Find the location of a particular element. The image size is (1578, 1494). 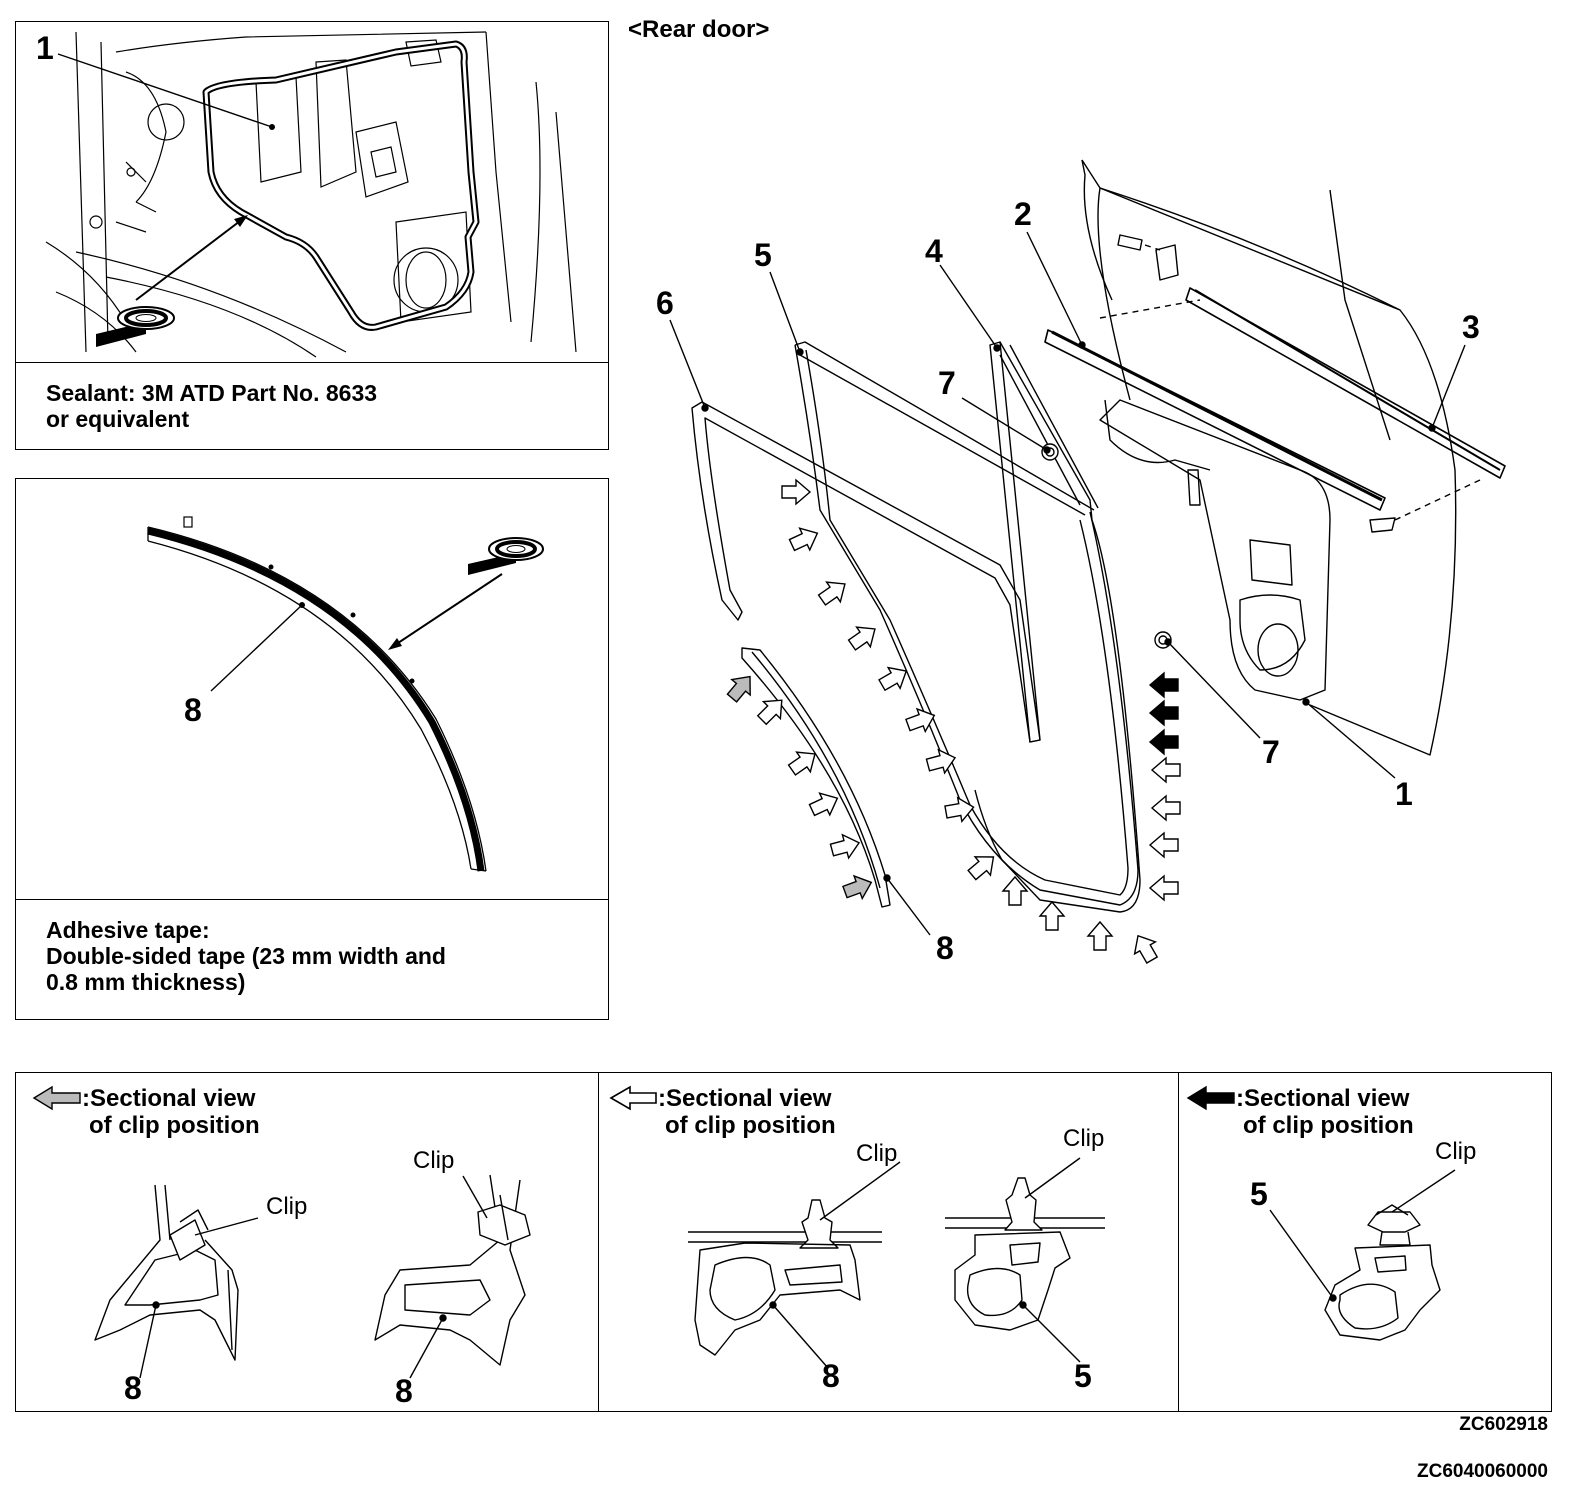

section-2-part-b: 5 is located at coordinates (1083, 1376).